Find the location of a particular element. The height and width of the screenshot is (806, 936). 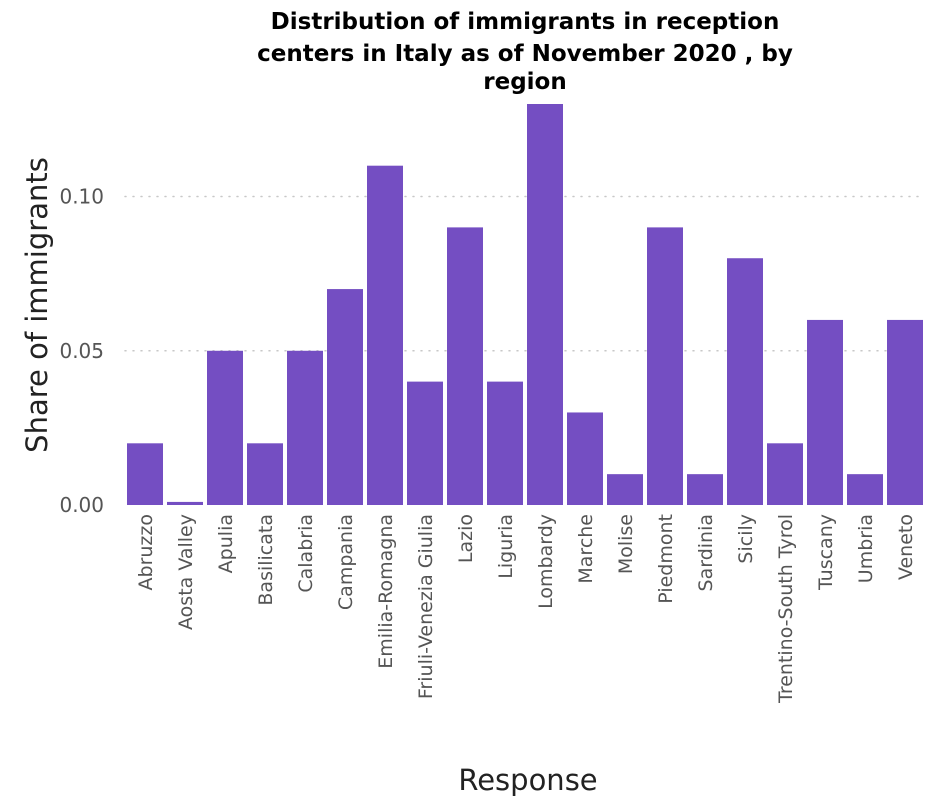

x-tick-label: Calabria is located at coordinates (306, 553).